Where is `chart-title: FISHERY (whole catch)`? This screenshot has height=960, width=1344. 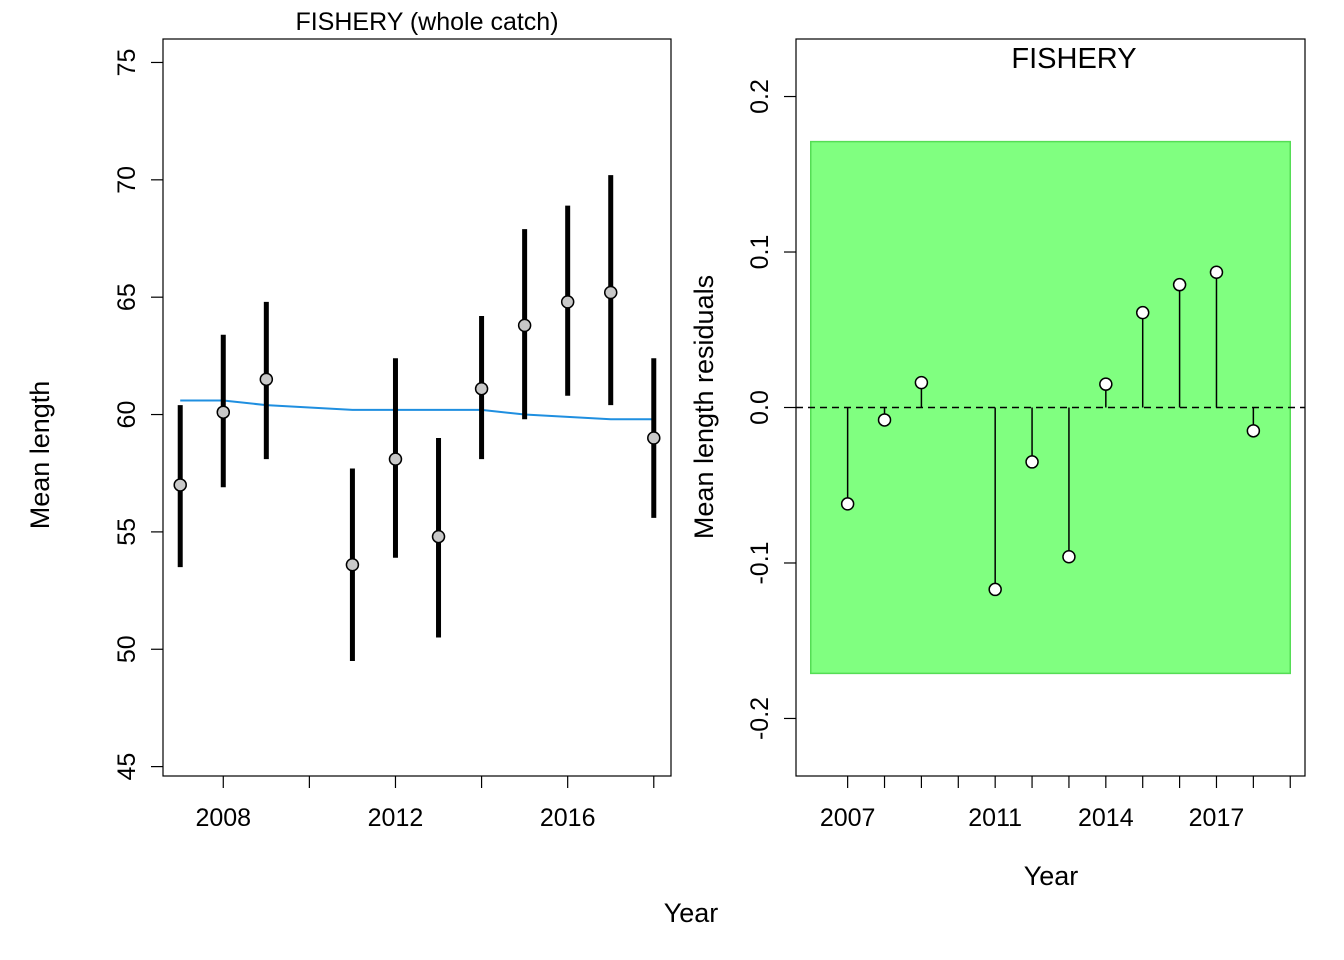 chart-title: FISHERY (whole catch) is located at coordinates (426, 22).